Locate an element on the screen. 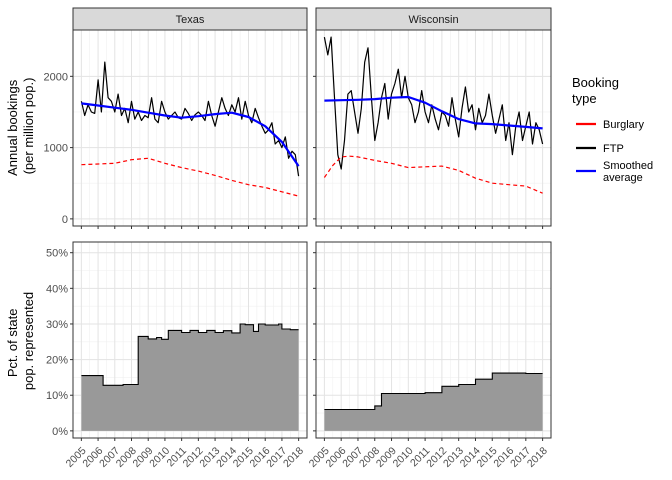 The width and height of the screenshot is (672, 480). legend-label-1-line-1: Burglary is located at coordinates (623, 125).